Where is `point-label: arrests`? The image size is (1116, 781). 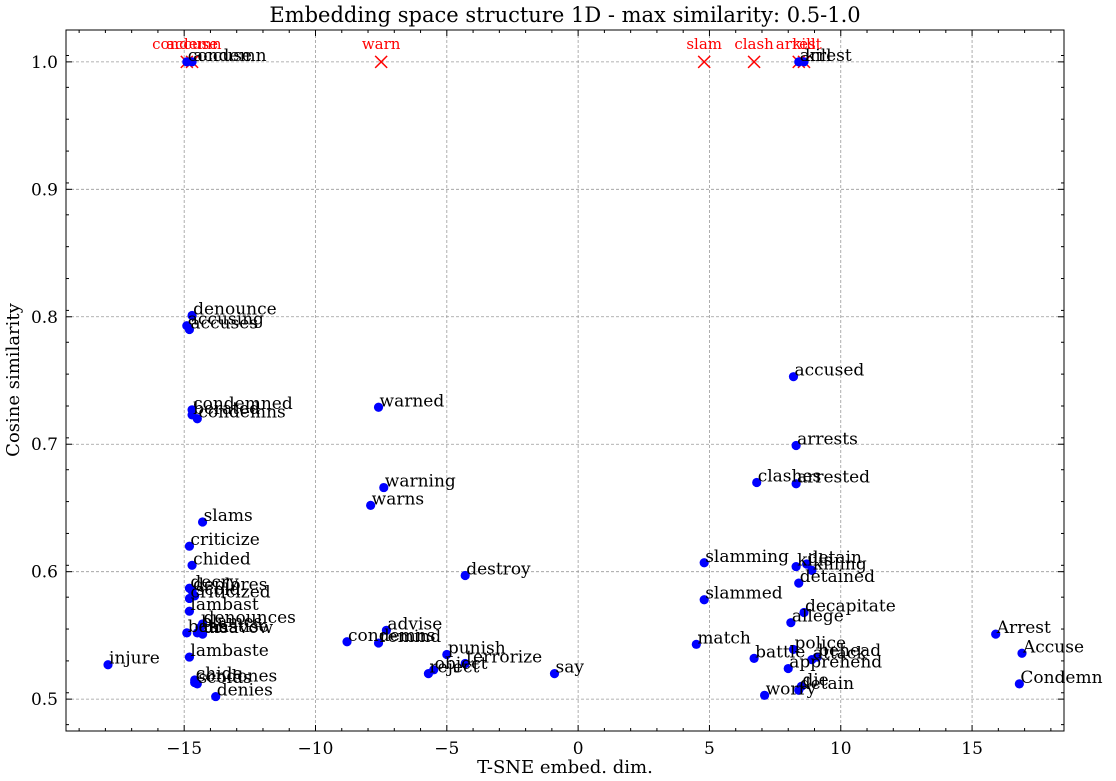 point-label: arrests is located at coordinates (827, 440).